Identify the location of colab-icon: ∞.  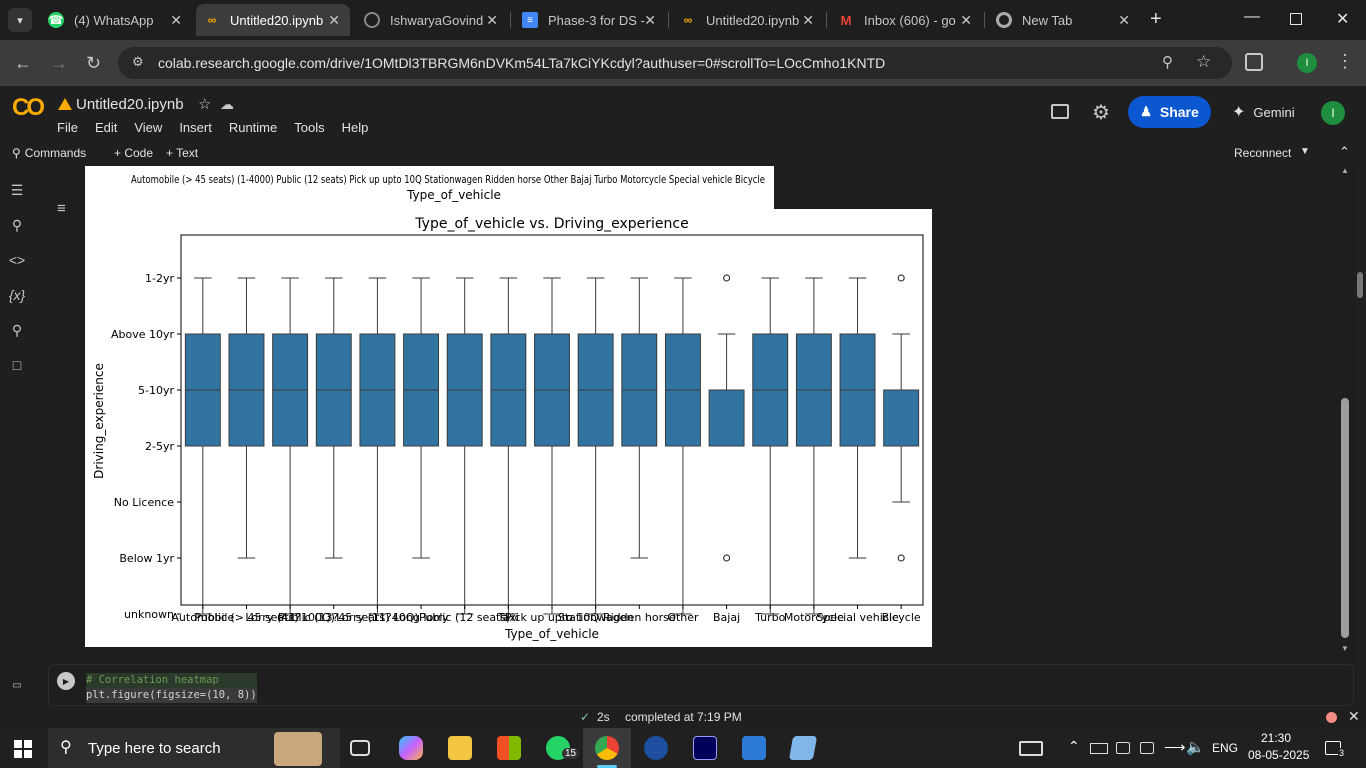
(212, 20).